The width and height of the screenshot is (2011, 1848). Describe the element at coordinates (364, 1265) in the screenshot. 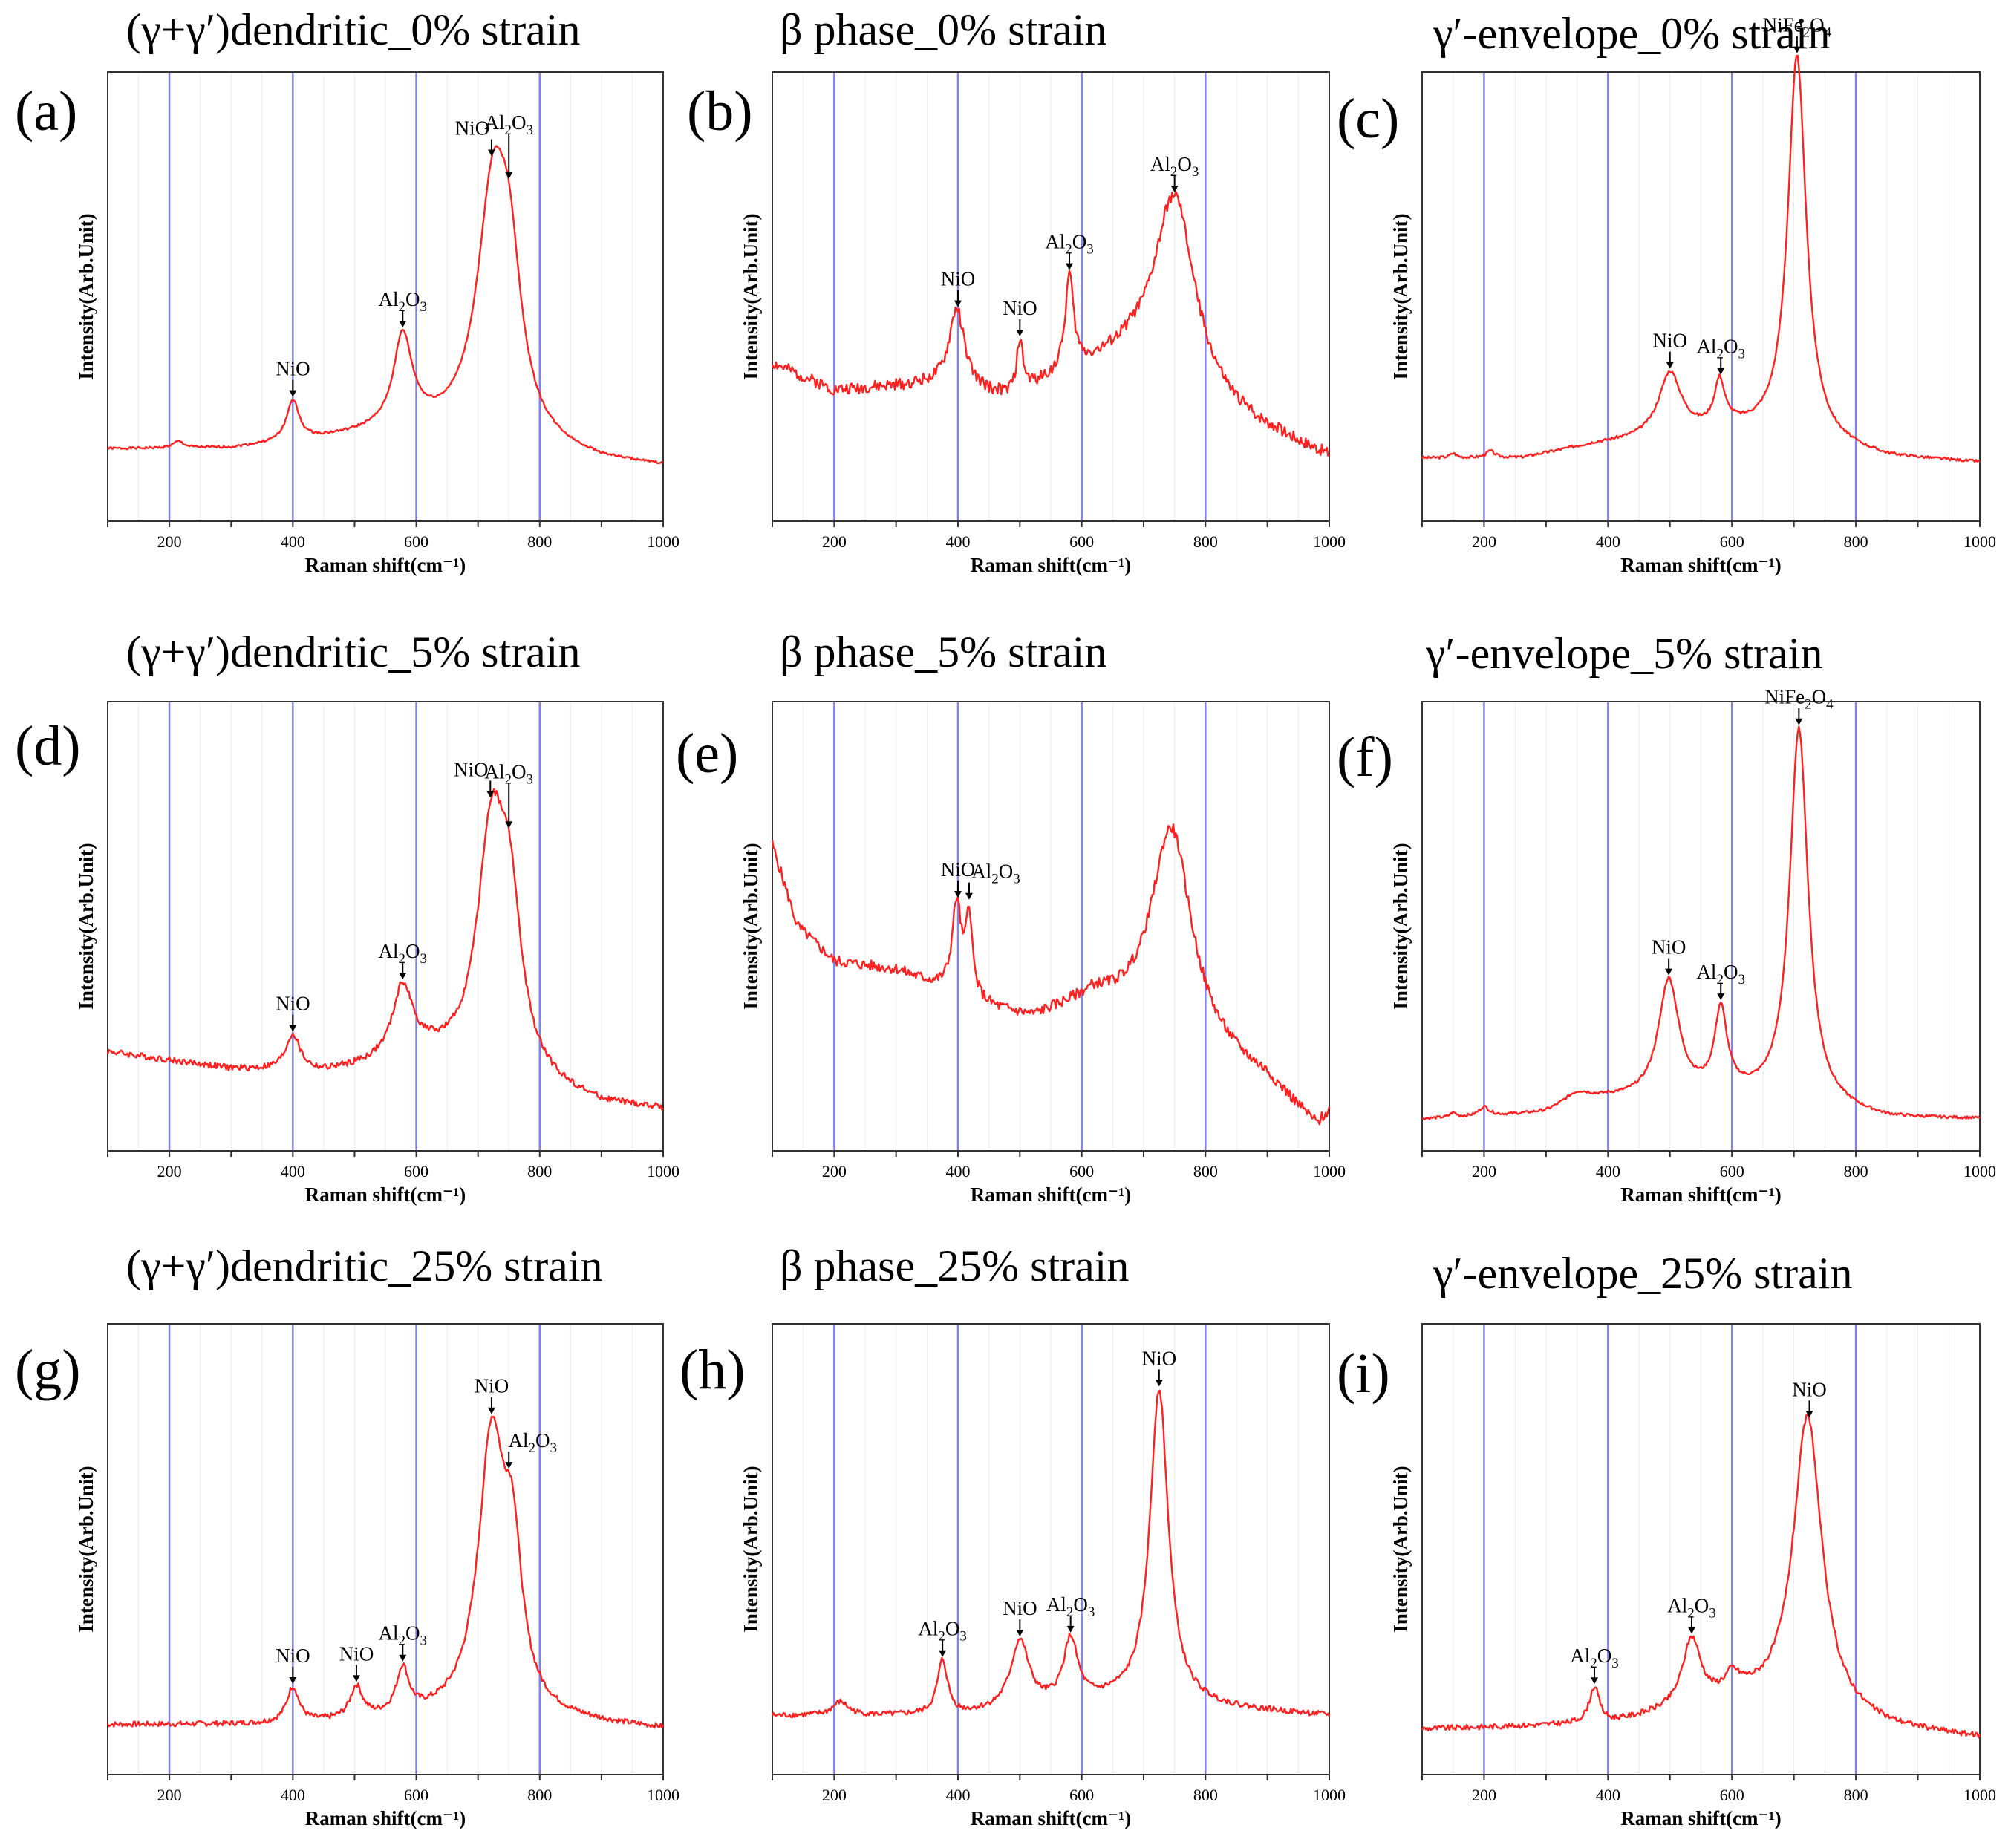

I see `chart-title: (γ+γ′)dendritic_25% strain` at that location.